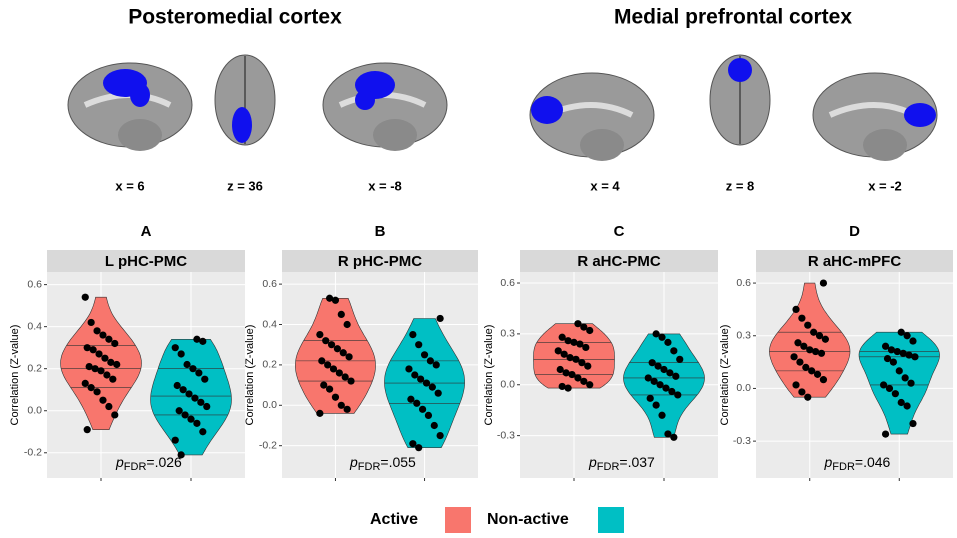 This screenshot has width=957, height=538. I want to click on y-tick-label: -0.2, so click(33, 453).